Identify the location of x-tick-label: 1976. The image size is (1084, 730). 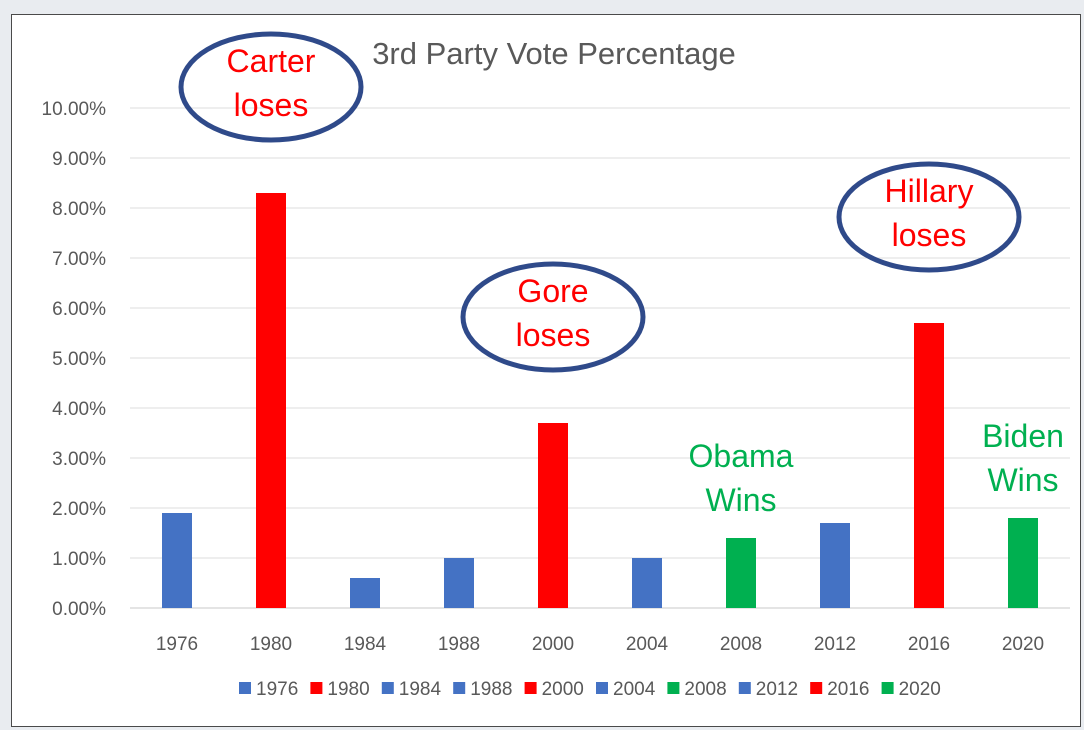
(177, 644).